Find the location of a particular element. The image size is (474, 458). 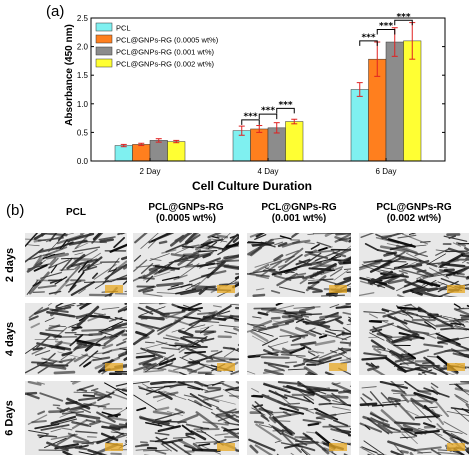

row-label: 4 days is located at coordinates (10, 339).